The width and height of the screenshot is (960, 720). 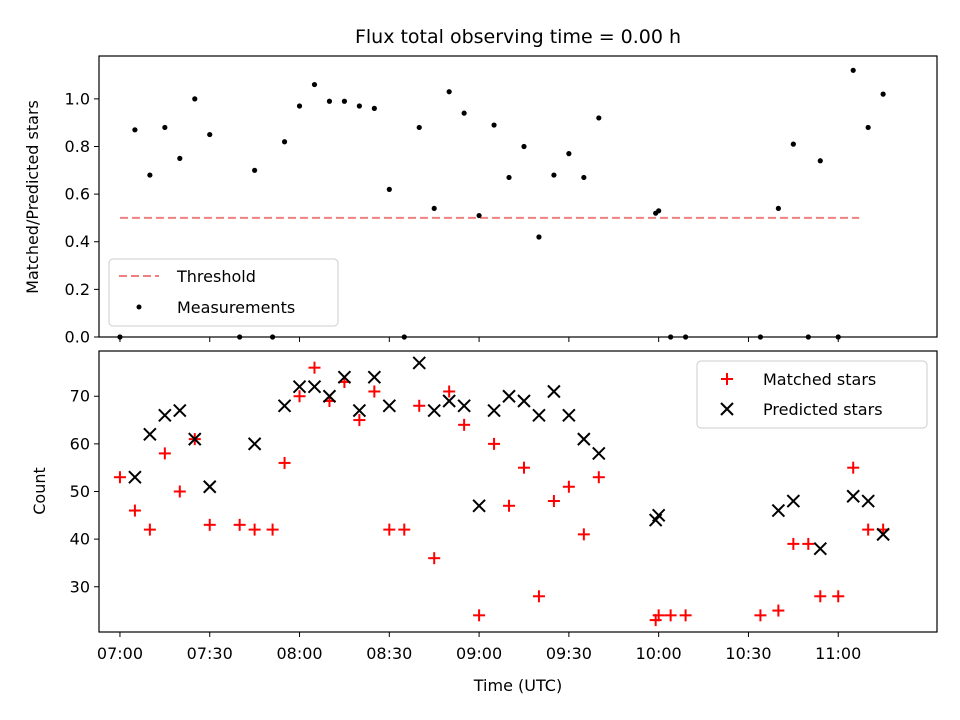 I want to click on count-y-tick-label: 30, so click(x=80, y=586).